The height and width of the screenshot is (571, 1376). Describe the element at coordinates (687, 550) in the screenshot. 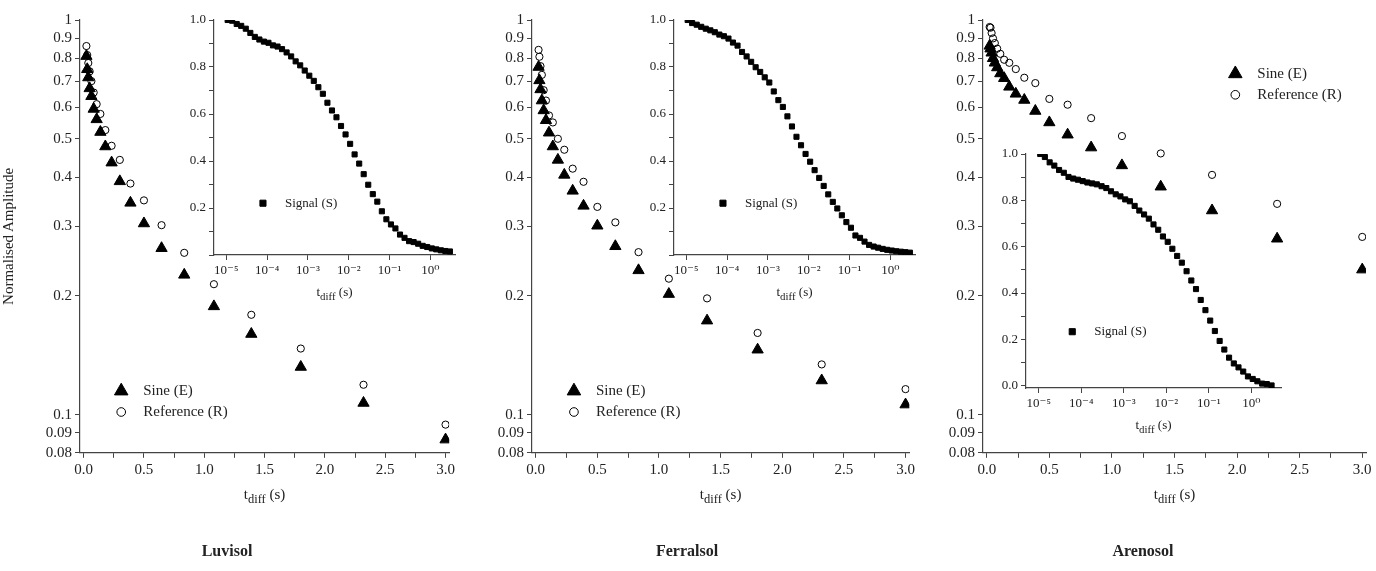

I see `text: Ferralsol` at that location.